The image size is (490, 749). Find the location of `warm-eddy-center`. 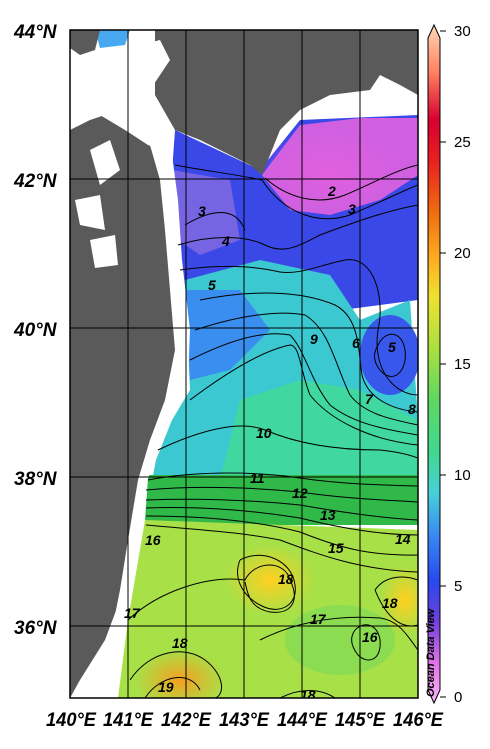

warm-eddy-center is located at coordinates (270, 580).